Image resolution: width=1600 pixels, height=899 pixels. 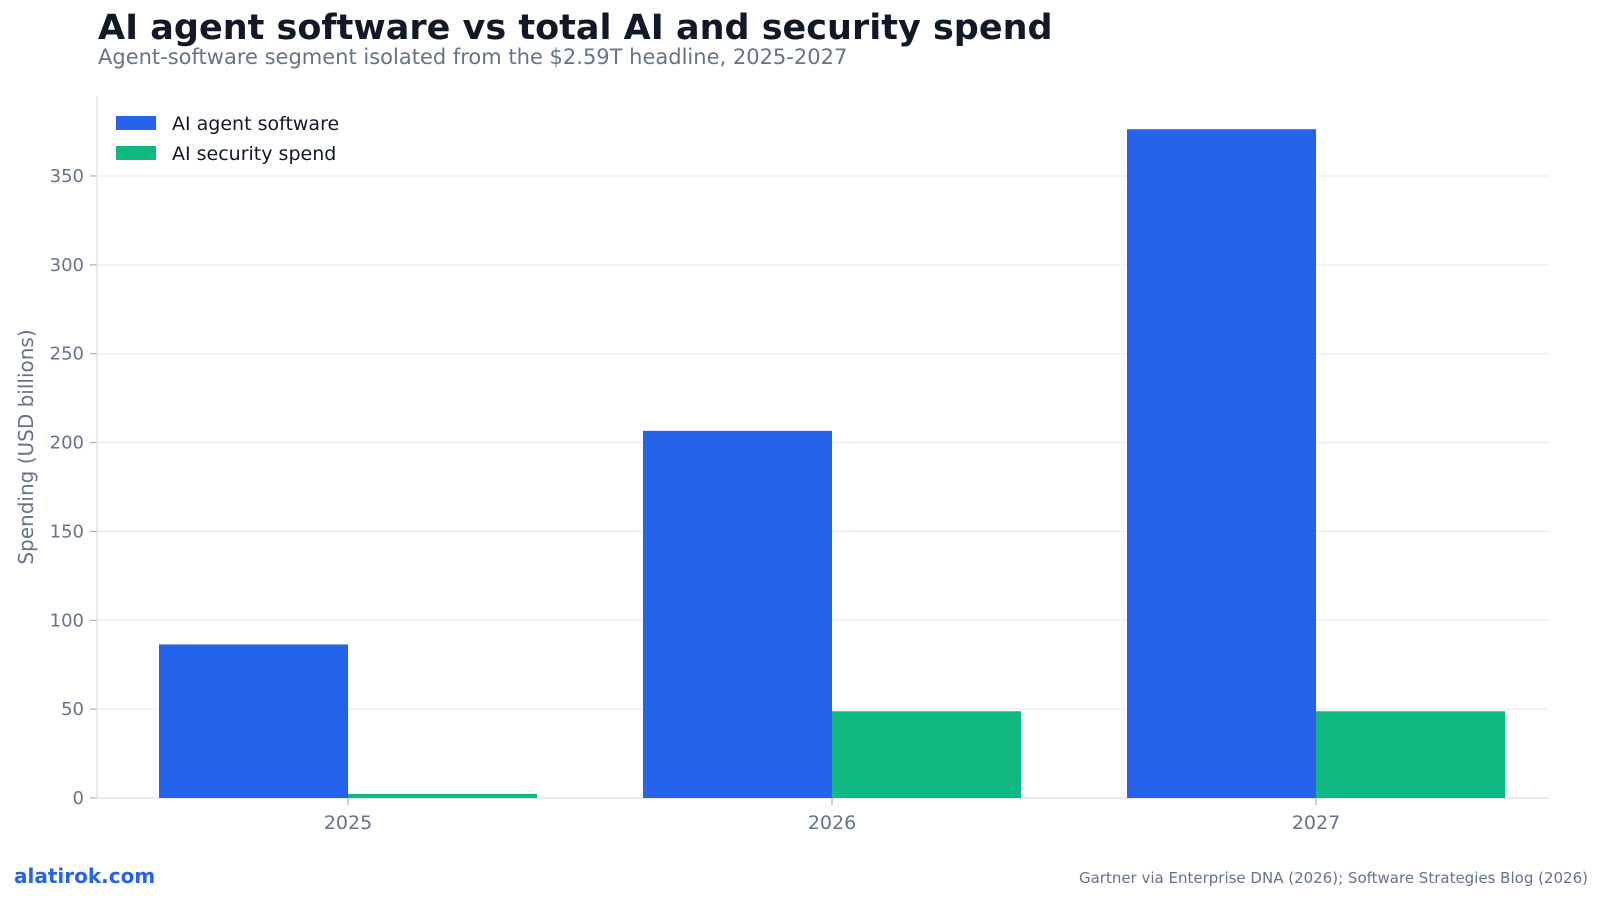 I want to click on x-tick-label-2026: 2026, so click(x=832, y=823).